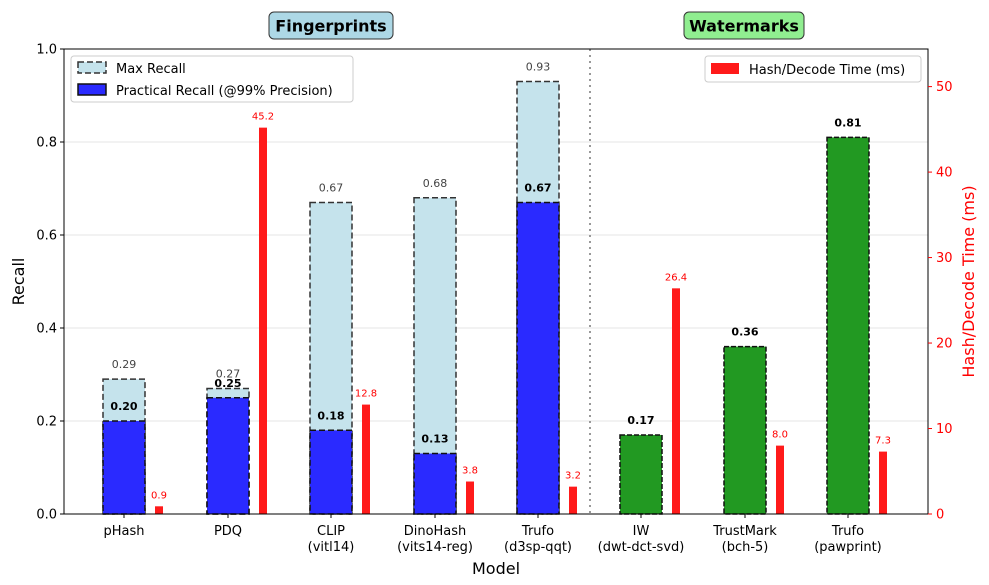 The height and width of the screenshot is (585, 989). What do you see at coordinates (228, 373) in the screenshot?
I see `max-recall-label: 0.27` at bounding box center [228, 373].